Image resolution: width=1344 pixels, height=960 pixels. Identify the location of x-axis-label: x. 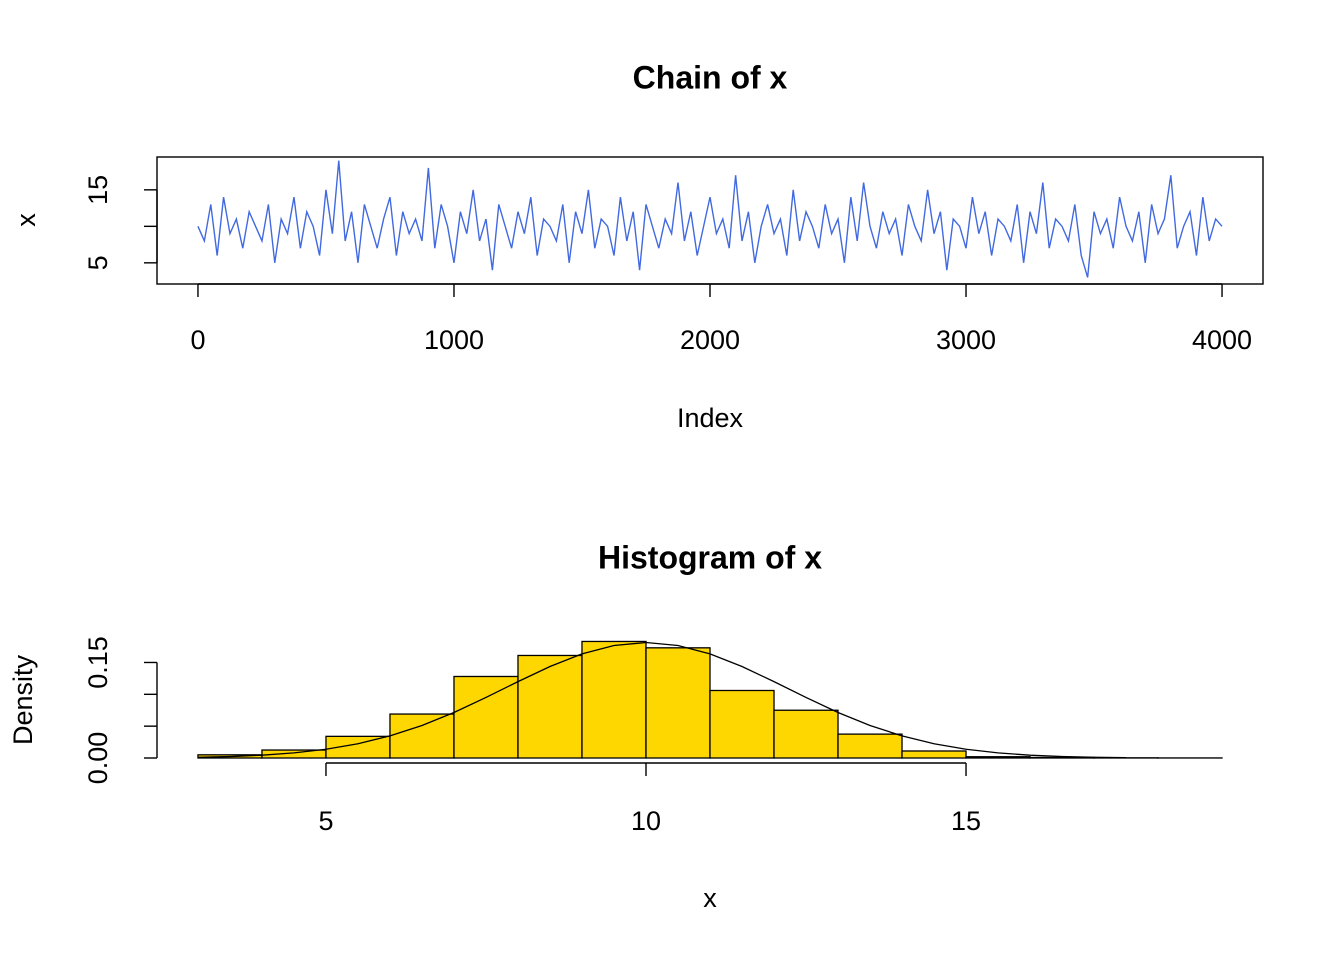
(710, 898).